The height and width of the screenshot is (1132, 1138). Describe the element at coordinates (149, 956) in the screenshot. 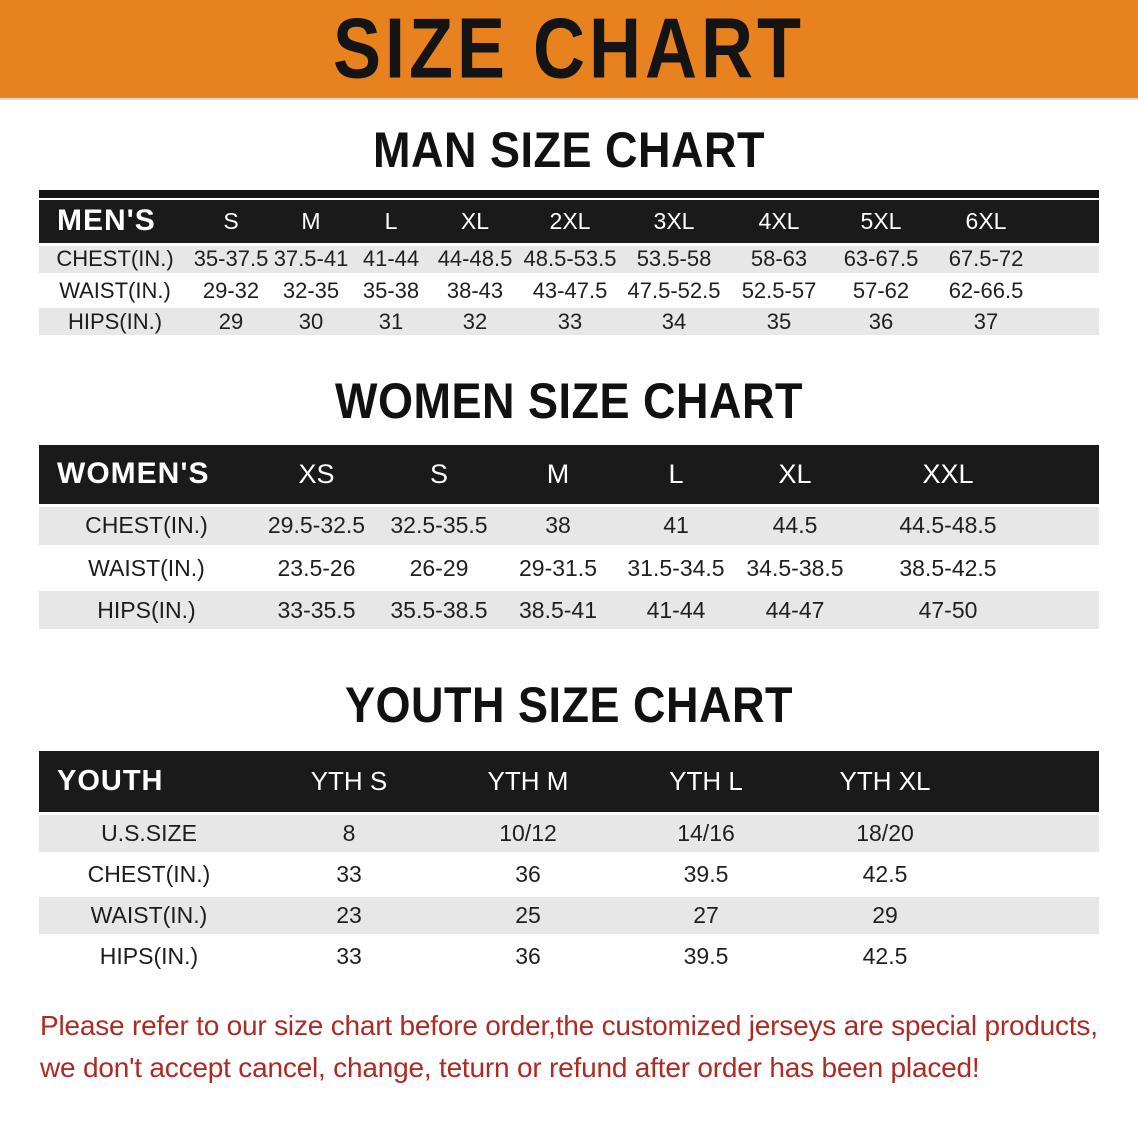

I see `youth-row-label: HIPS(IN.)` at that location.